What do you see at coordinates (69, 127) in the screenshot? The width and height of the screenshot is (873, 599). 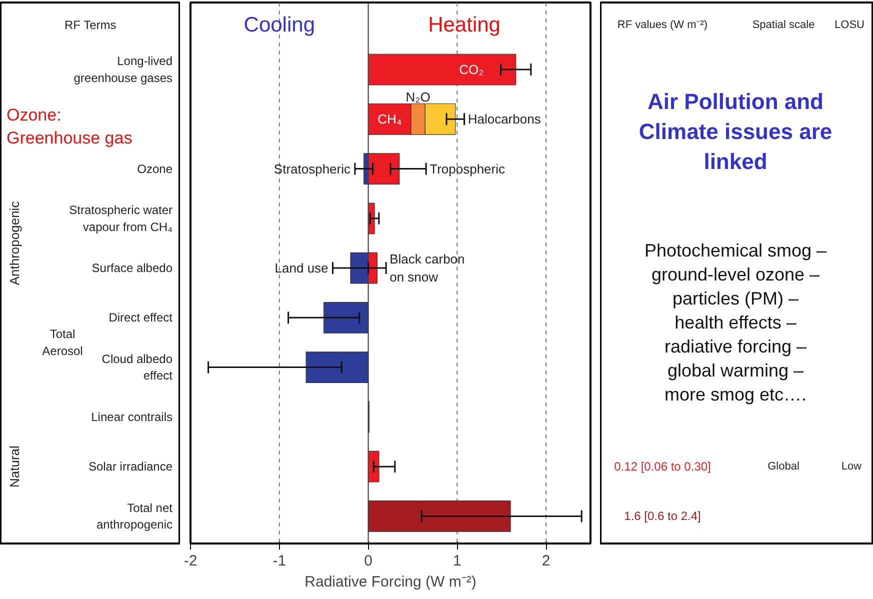 I see `text: Ozone: Greenhouse gas` at bounding box center [69, 127].